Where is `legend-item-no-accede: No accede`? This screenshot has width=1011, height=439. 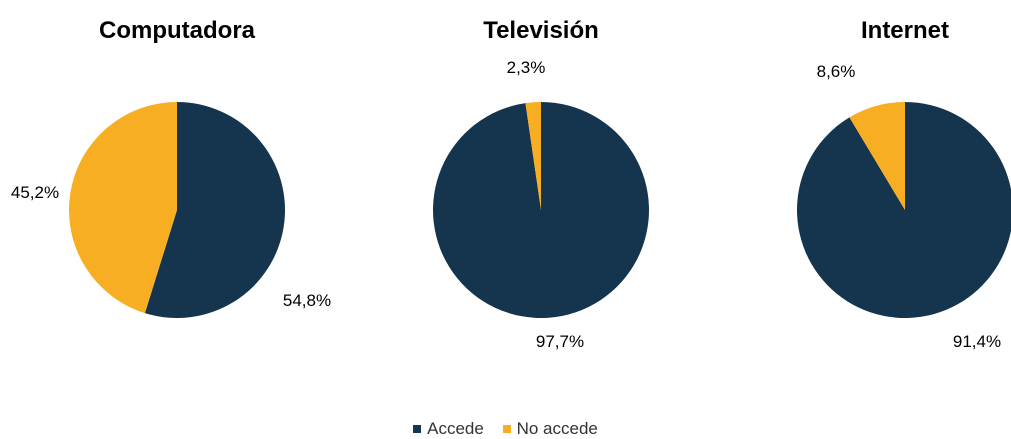 legend-item-no-accede: No accede is located at coordinates (550, 429).